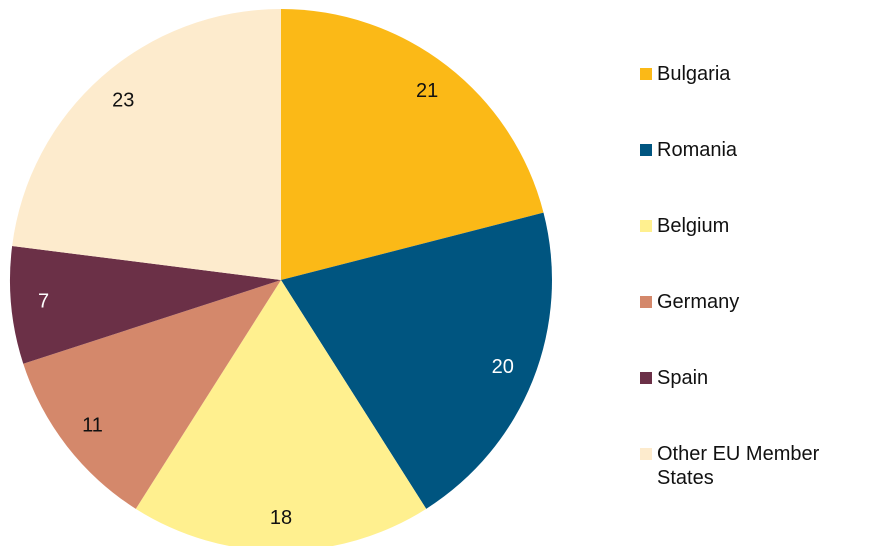 The width and height of the screenshot is (874, 546). I want to click on legend-item: Germany, so click(752, 328).